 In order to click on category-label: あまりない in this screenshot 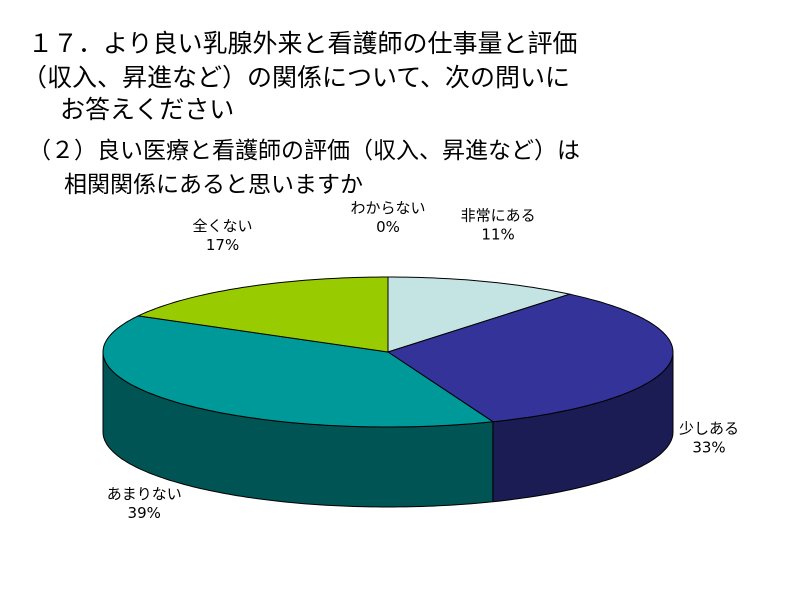, I will do `click(144, 494)`.